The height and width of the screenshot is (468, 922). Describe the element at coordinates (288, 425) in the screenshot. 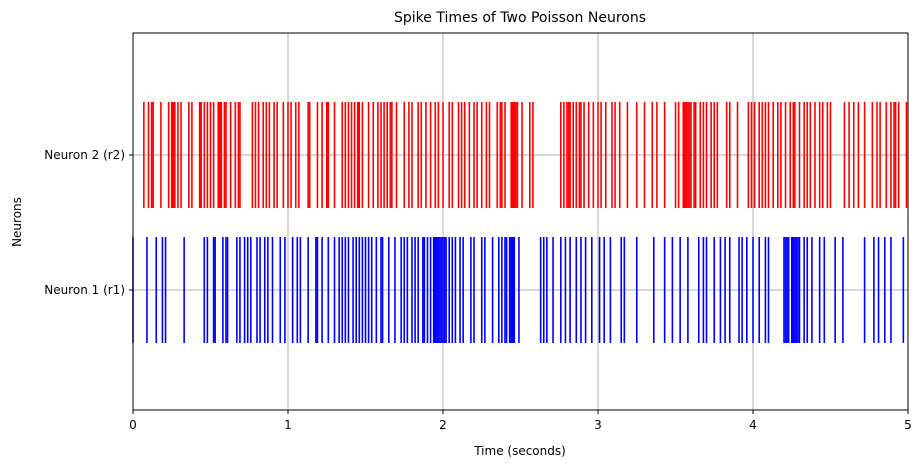

I see `x-tick-label: 1` at that location.